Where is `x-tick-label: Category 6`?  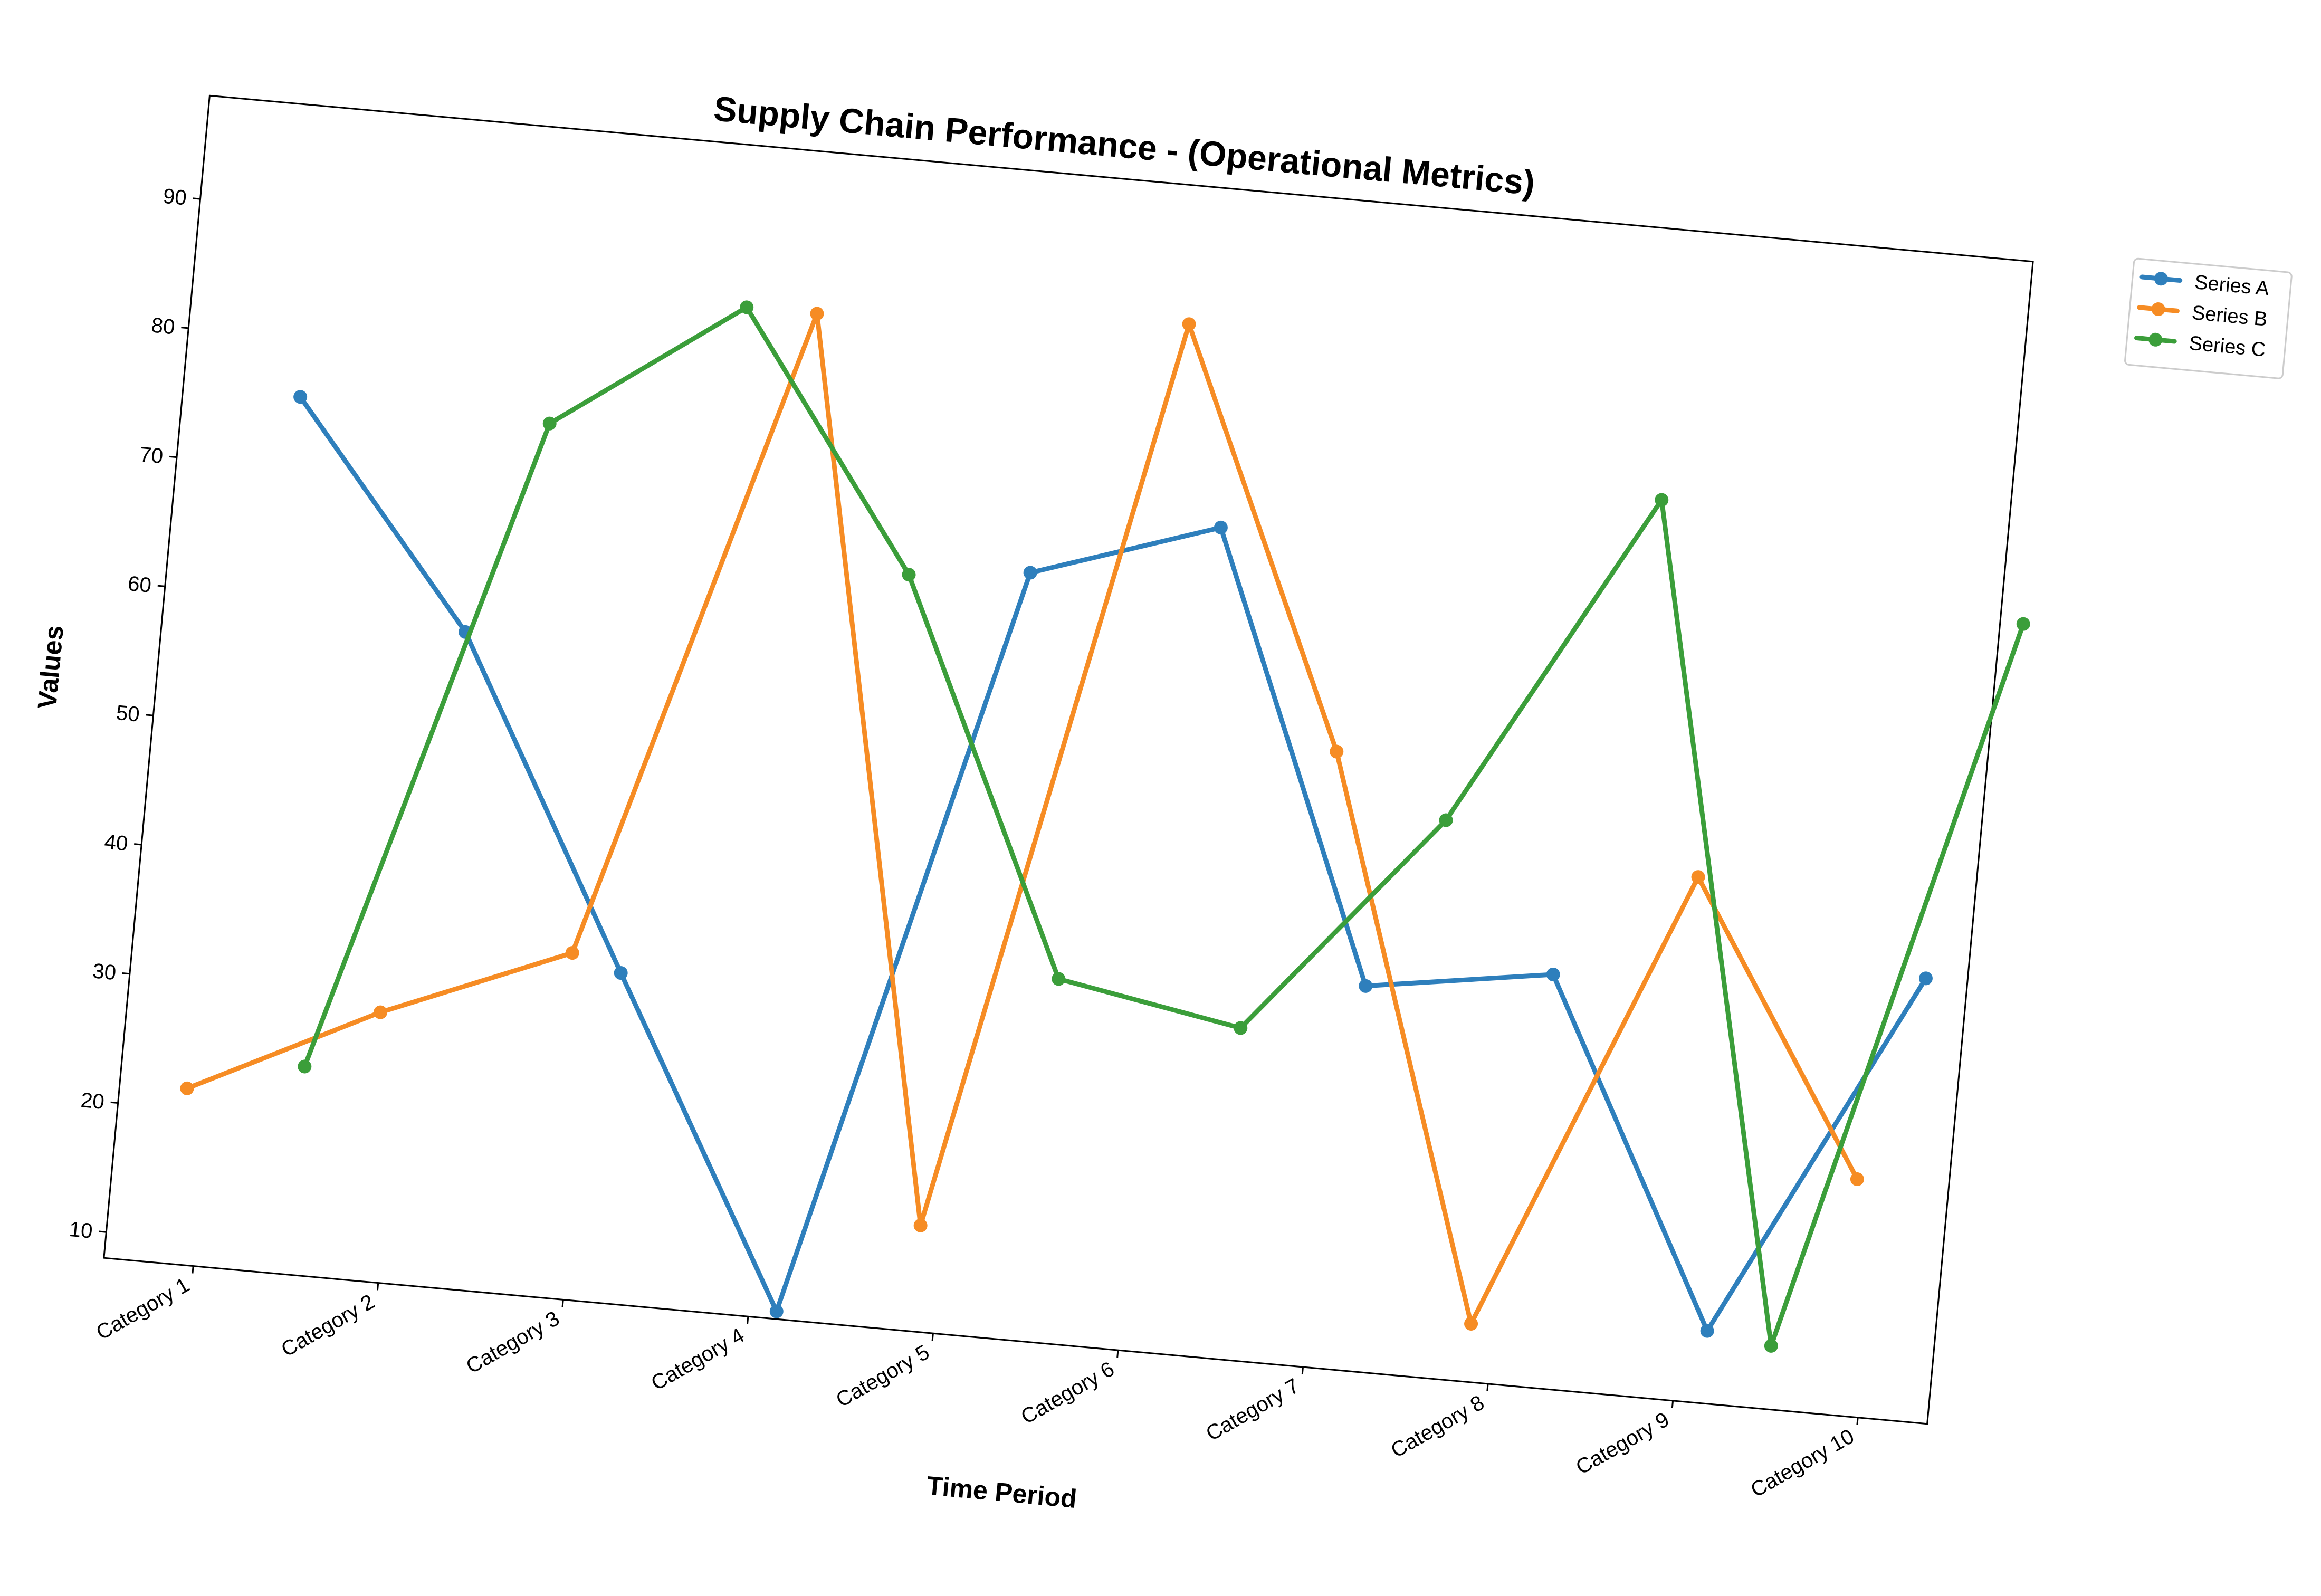 x-tick-label: Category 6 is located at coordinates (1068, 1393).